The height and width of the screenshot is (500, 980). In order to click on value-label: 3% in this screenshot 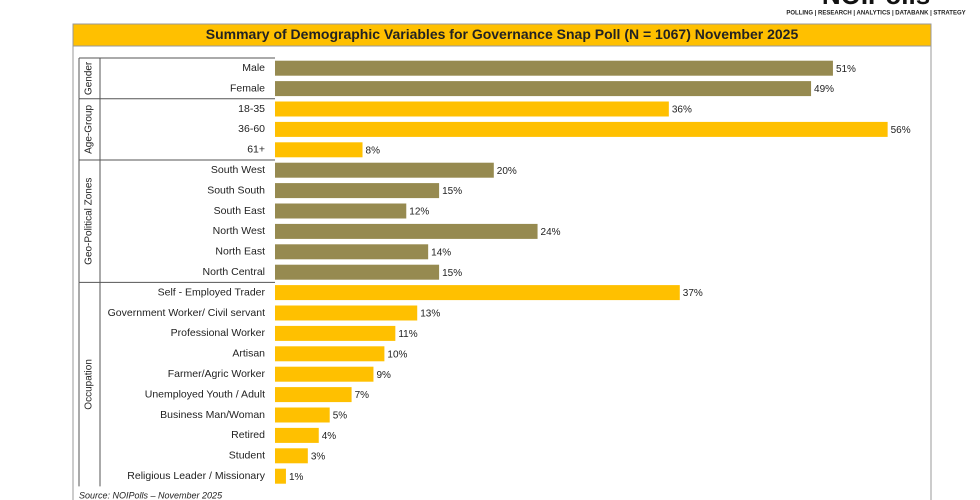, I will do `click(318, 456)`.